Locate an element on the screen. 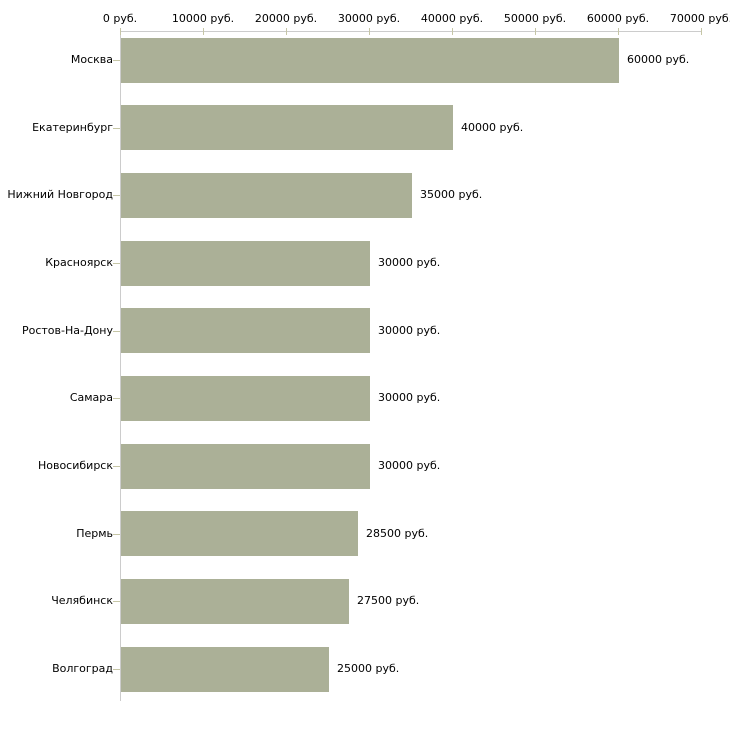  category-label: Екатеринбург is located at coordinates (72, 127).